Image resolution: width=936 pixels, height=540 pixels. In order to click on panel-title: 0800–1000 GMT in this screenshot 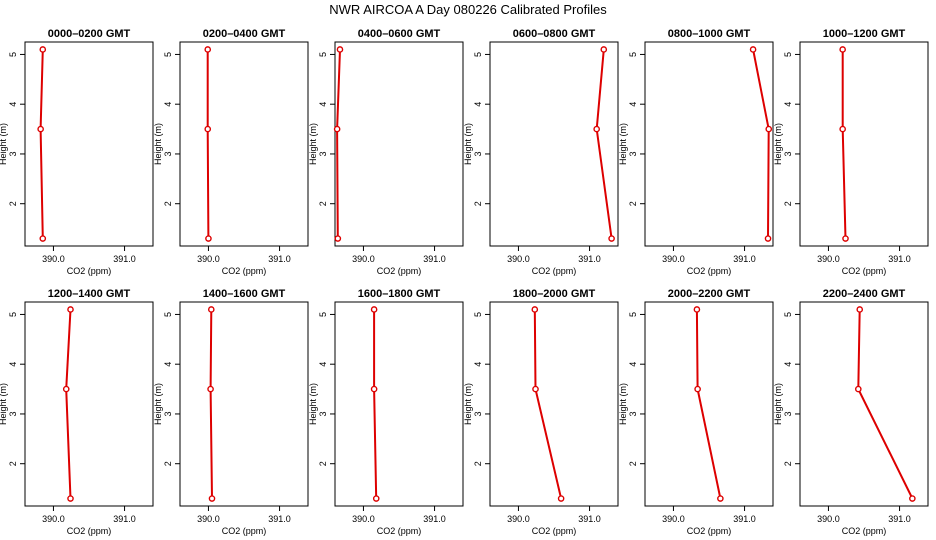, I will do `click(709, 34)`.